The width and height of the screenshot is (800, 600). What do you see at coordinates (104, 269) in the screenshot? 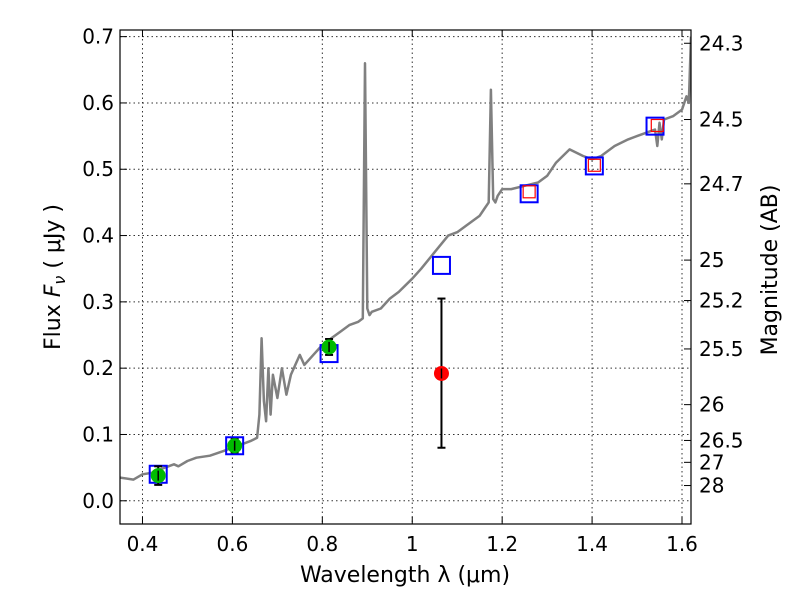
I see `y-axis-ticks: 0.0 0.1 0.2 0.3 0.4 0.5 0.6 0.7` at bounding box center [104, 269].